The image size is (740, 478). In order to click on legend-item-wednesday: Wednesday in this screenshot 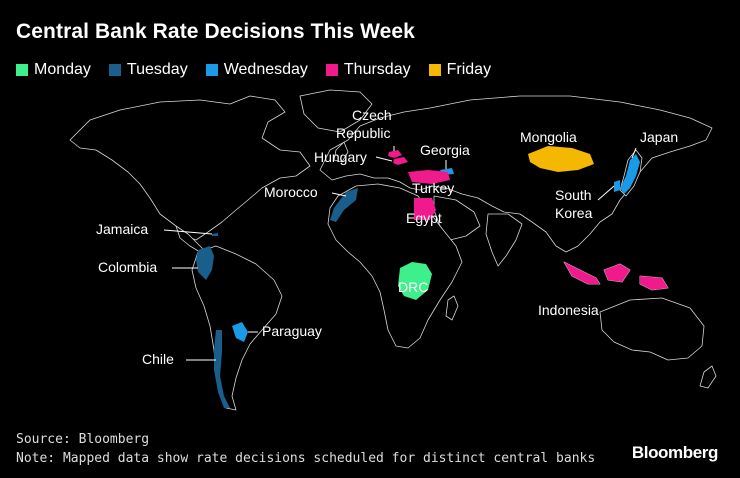, I will do `click(256, 70)`.